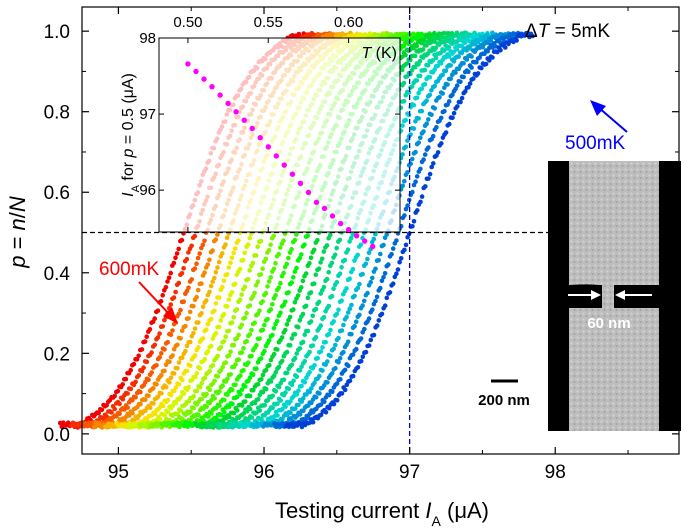 Image resolution: width=681 pixels, height=529 pixels. Describe the element at coordinates (531, 31) in the screenshot. I see `delta-t-prefix: Δ` at that location.